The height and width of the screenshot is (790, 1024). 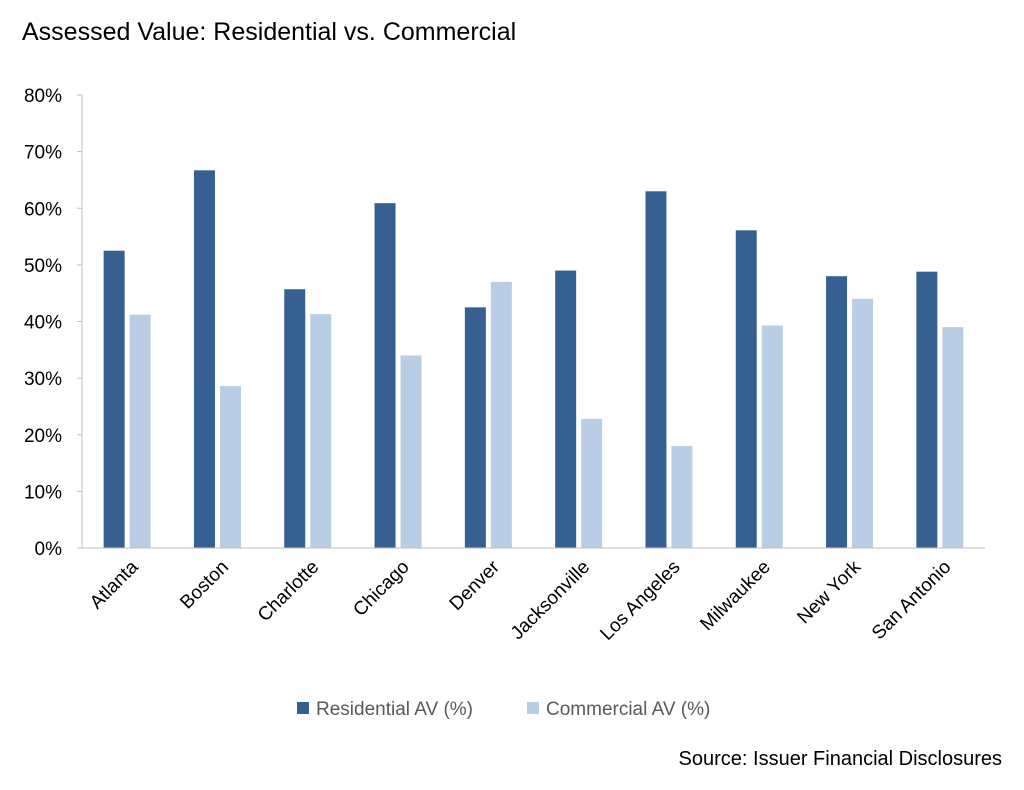 What do you see at coordinates (837, 412) in the screenshot?
I see `bar-residential-new-york` at bounding box center [837, 412].